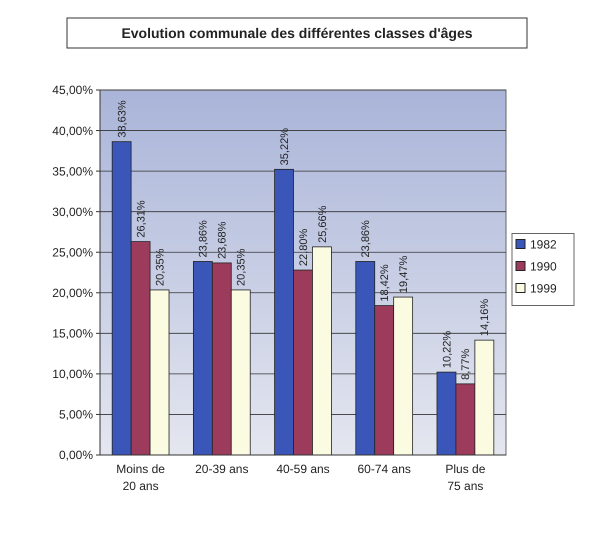  What do you see at coordinates (141, 477) in the screenshot?
I see `x-tick-label: Moins de 20 ans` at bounding box center [141, 477].